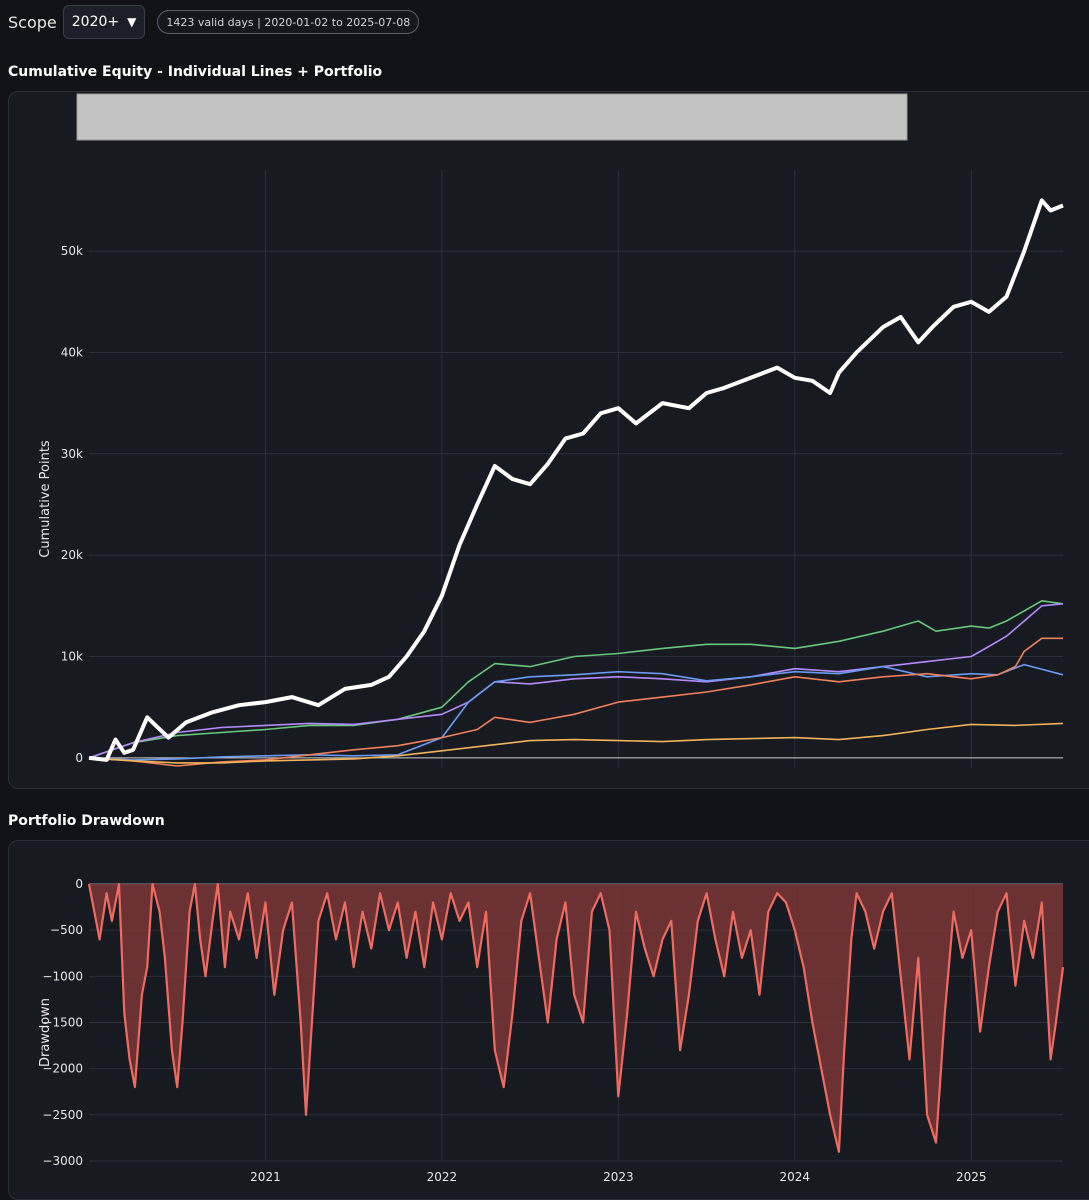 Image resolution: width=1089 pixels, height=1200 pixels. I want to click on y-tick-label: −1000, so click(62, 976).